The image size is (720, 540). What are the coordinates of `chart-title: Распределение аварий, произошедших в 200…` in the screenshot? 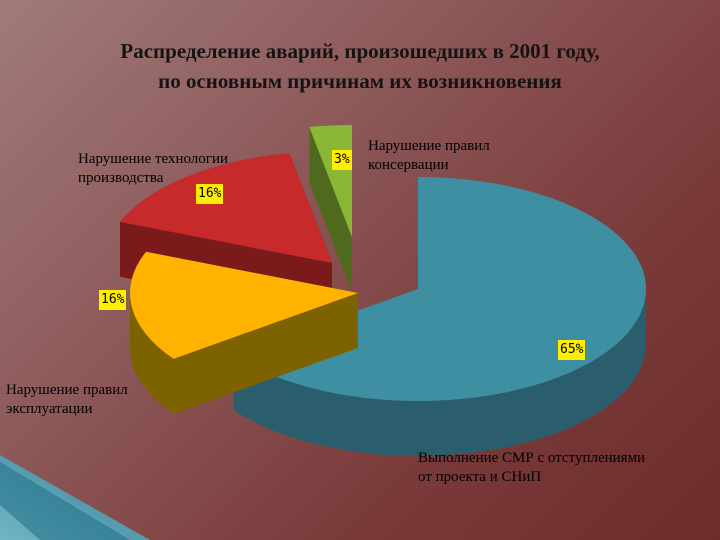 It's located at (360, 66).